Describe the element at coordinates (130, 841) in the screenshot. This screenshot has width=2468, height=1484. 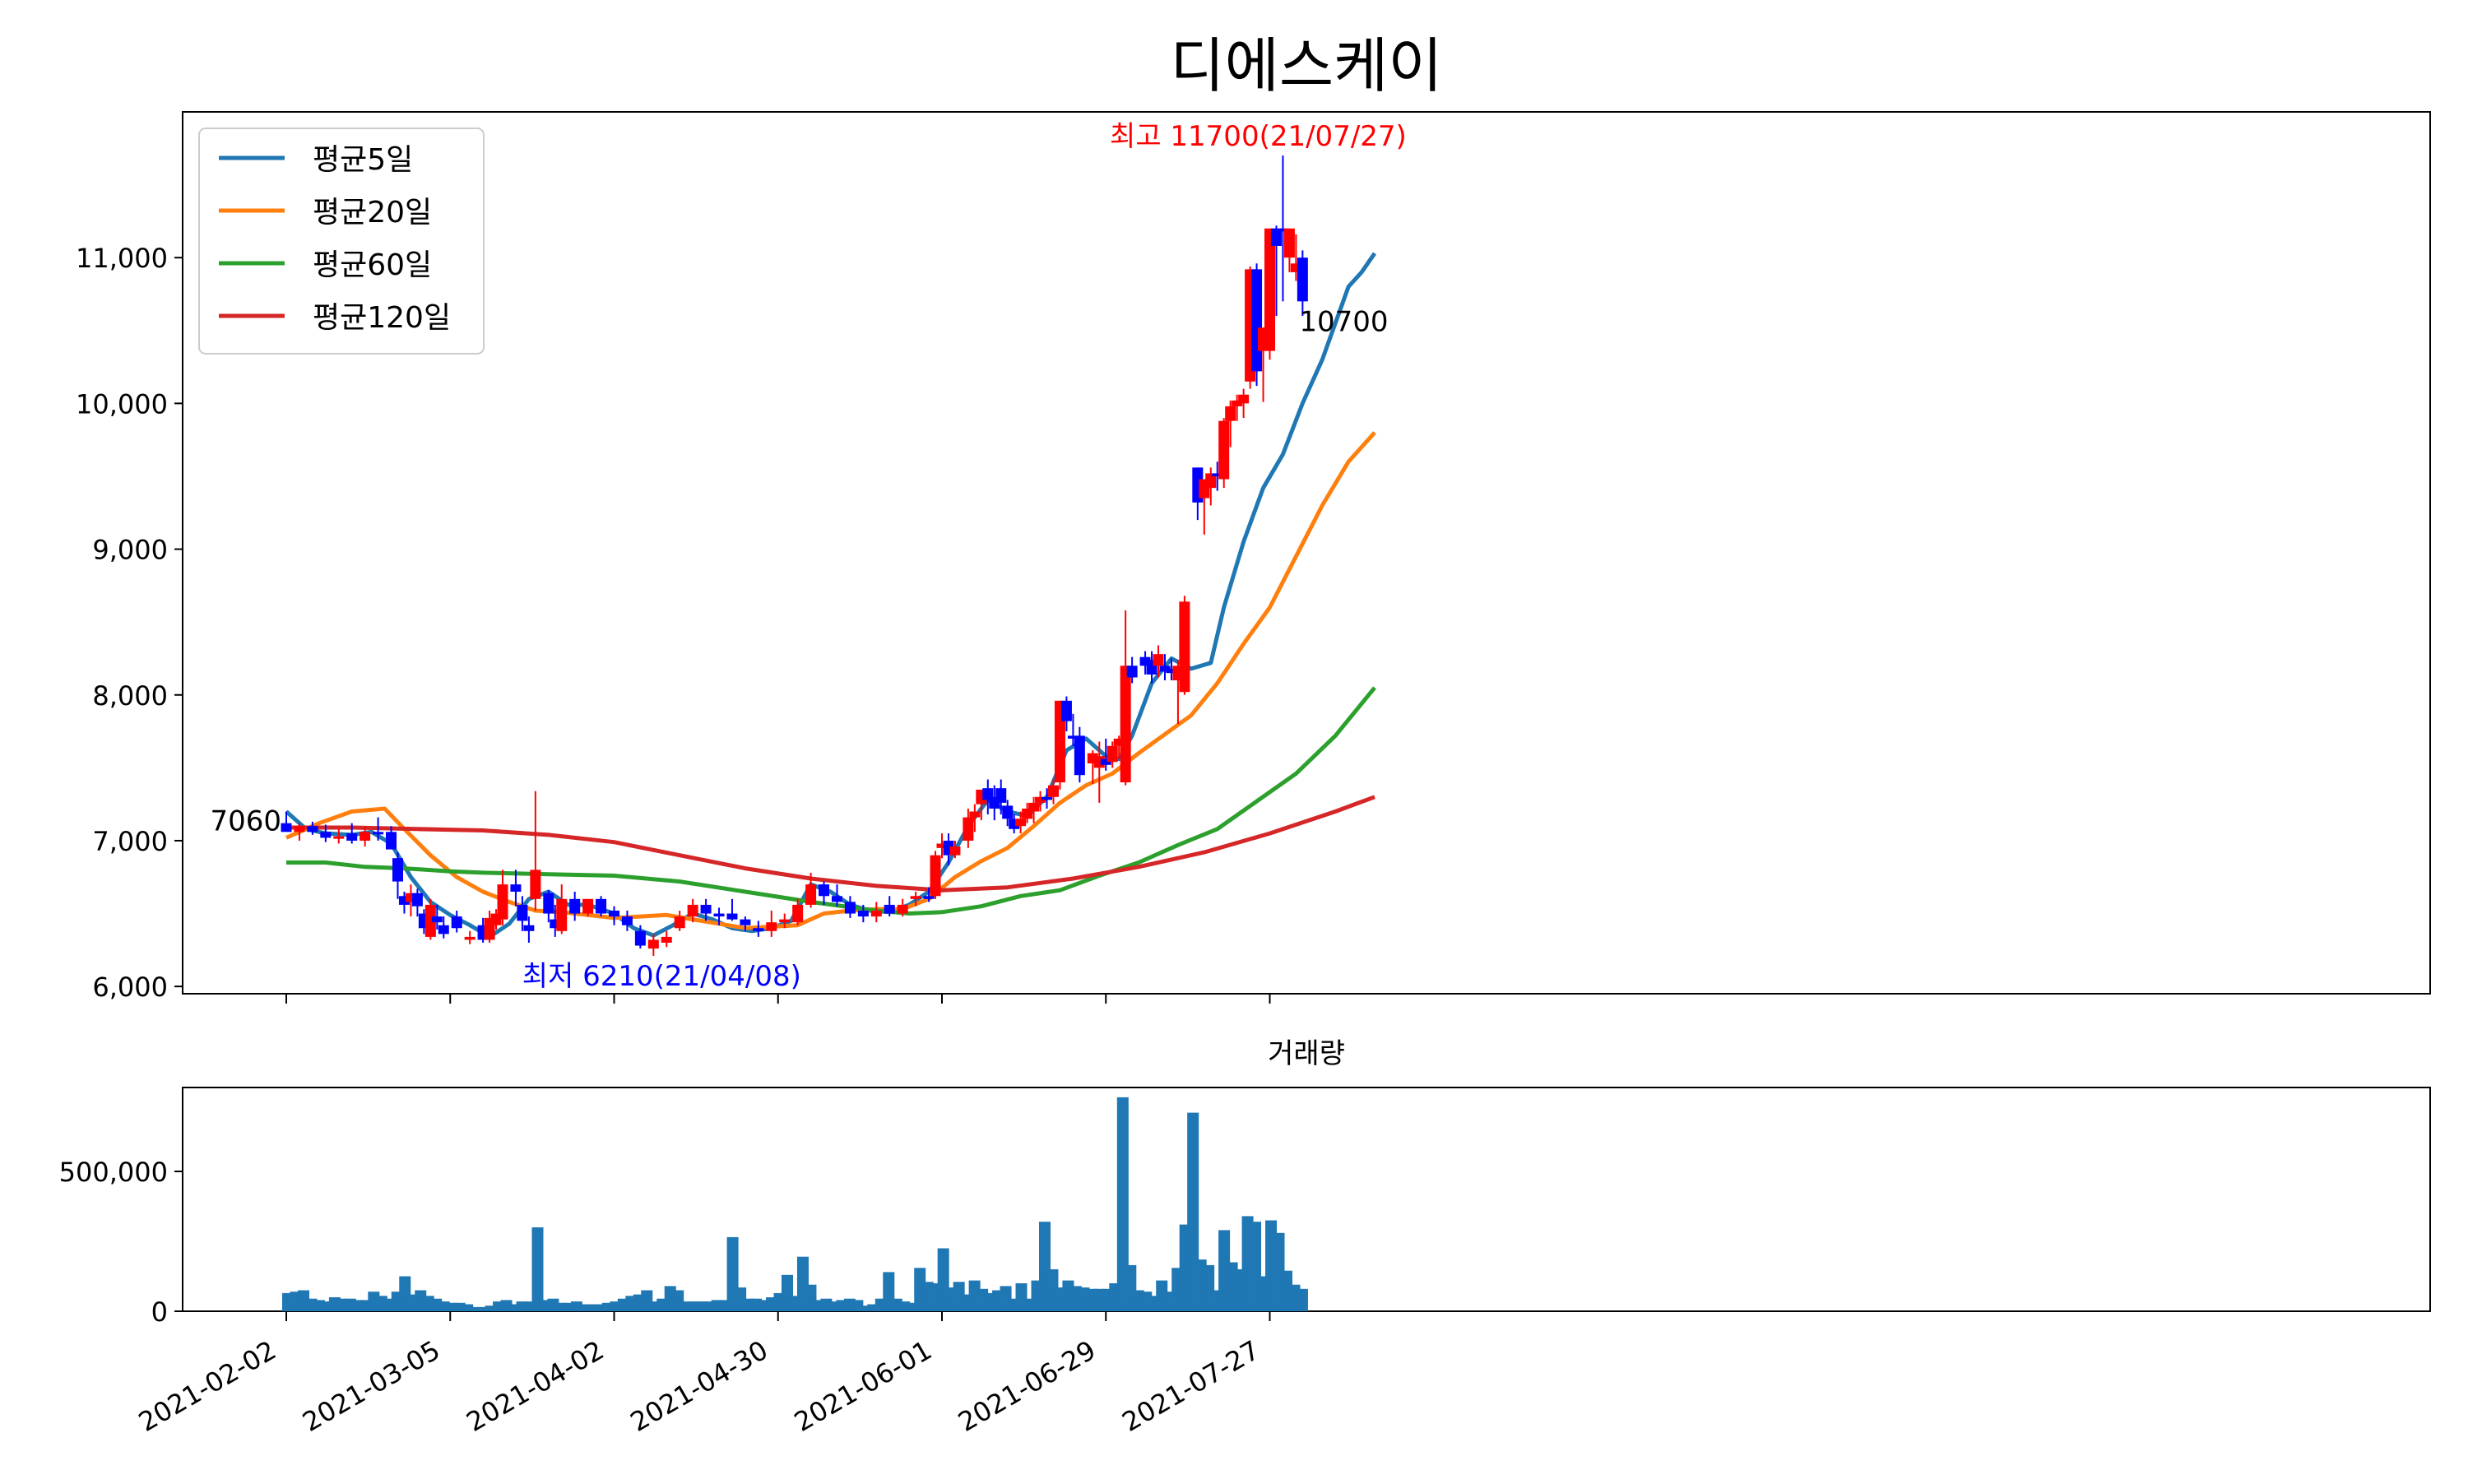
I see `price-y-tick-label: 7,000` at that location.